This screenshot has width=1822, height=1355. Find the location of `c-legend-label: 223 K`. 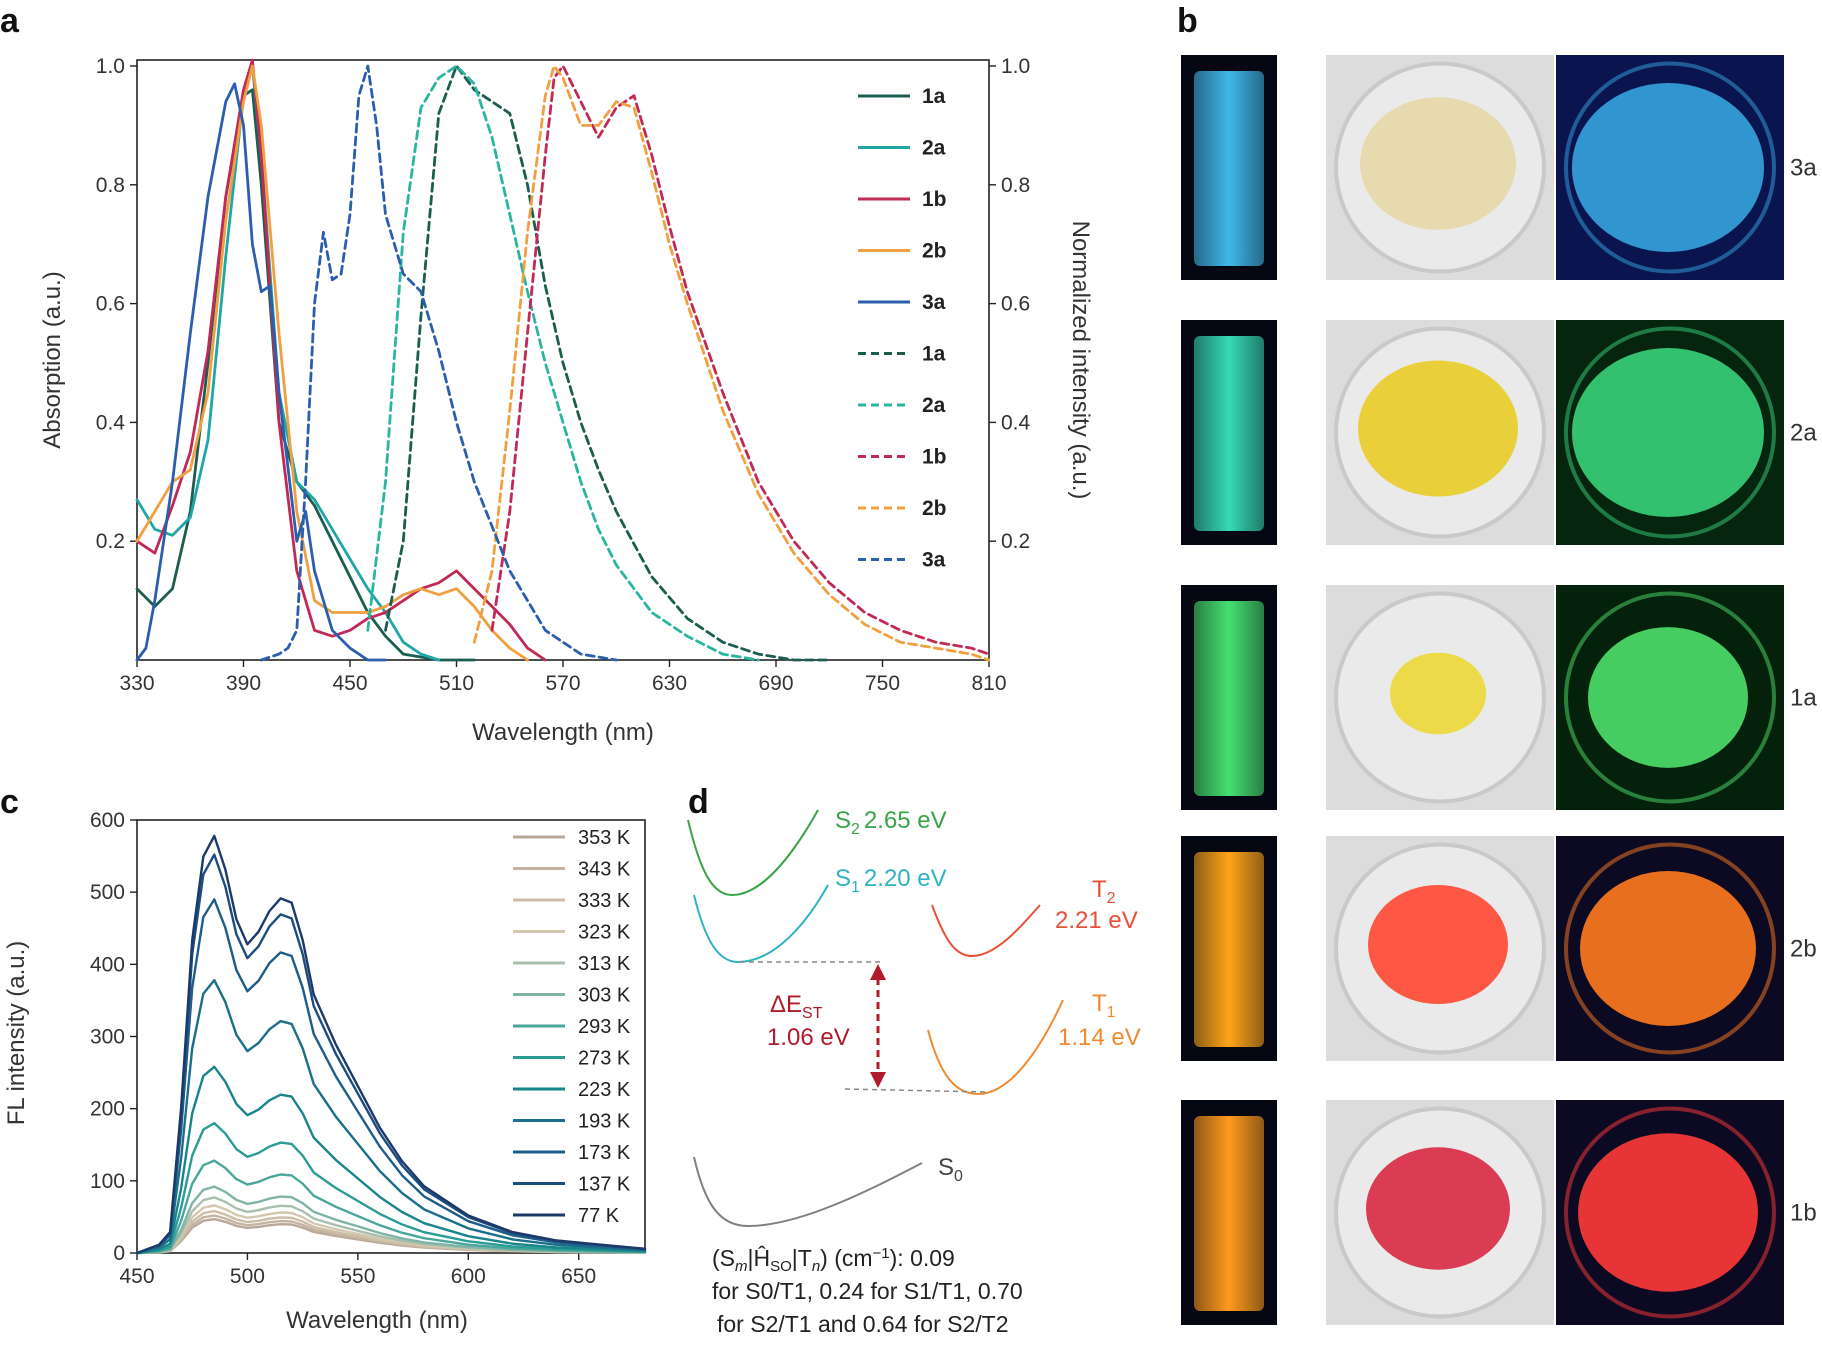

c-legend-label: 223 K is located at coordinates (604, 1090).